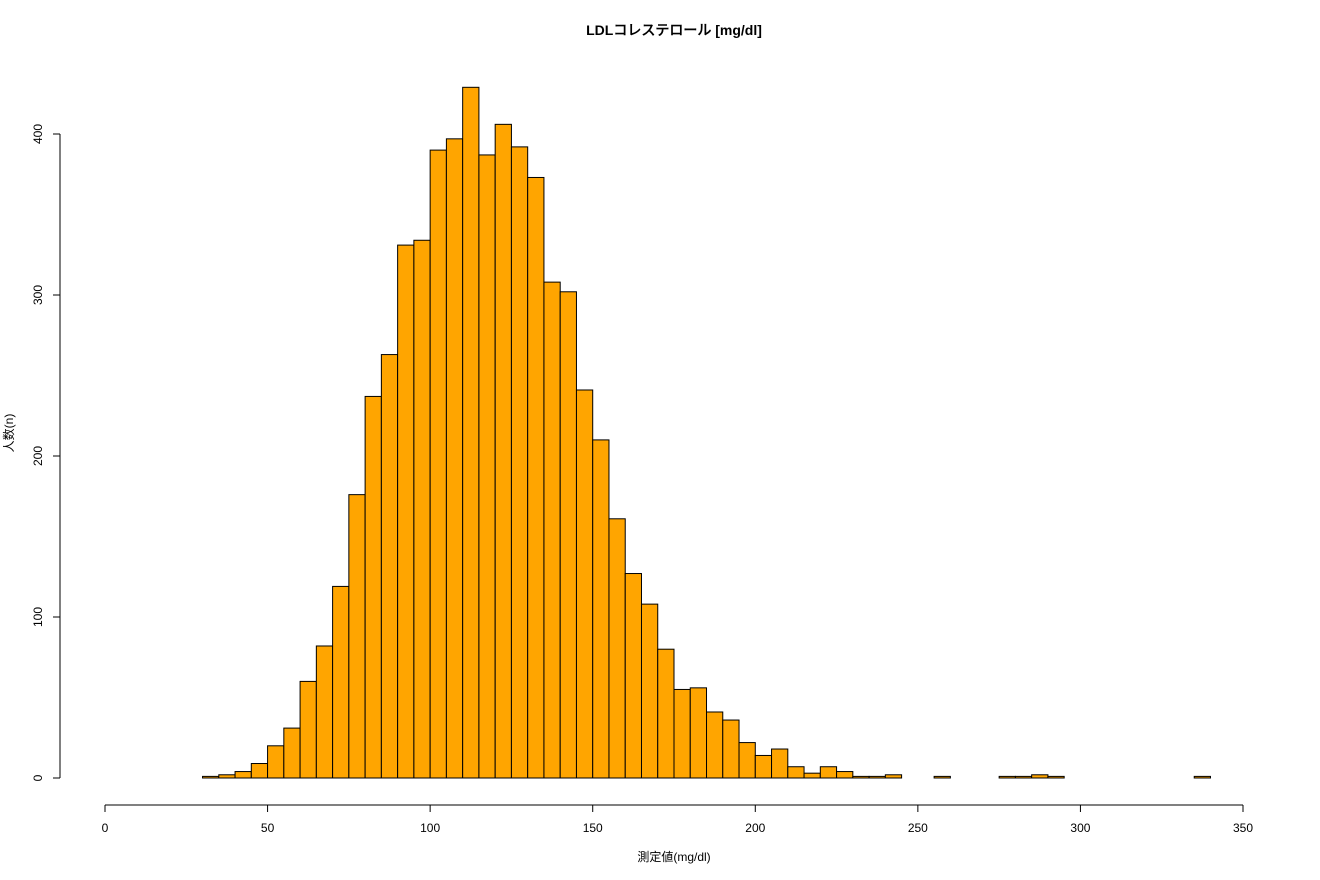 The height and width of the screenshot is (880, 1320). Describe the element at coordinates (38, 617) in the screenshot. I see `y-tick-label: 100` at that location.